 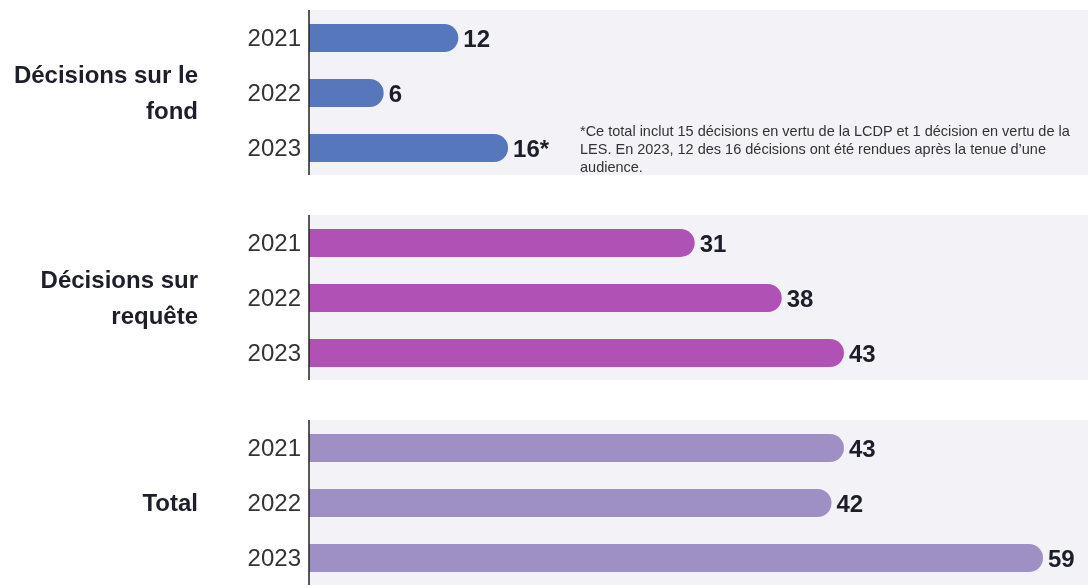 I want to click on data-label: 42, so click(x=850, y=503).